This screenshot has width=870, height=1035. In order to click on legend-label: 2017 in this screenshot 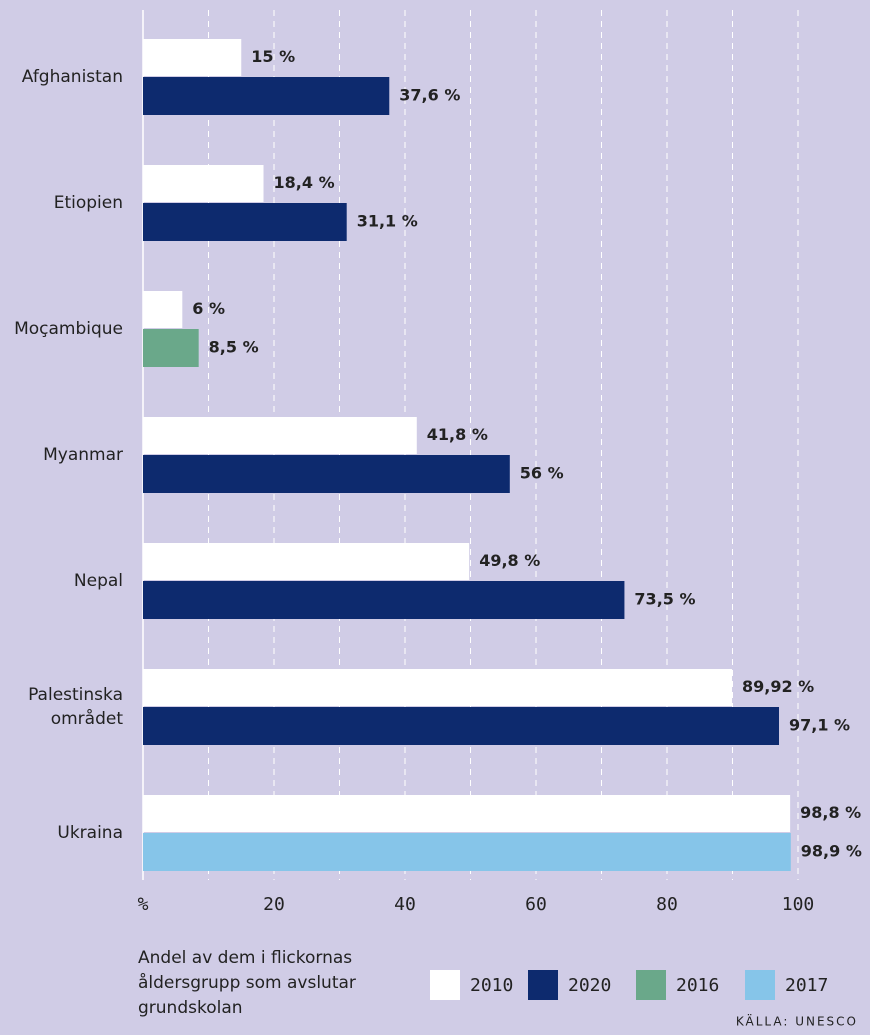, I will do `click(806, 985)`.